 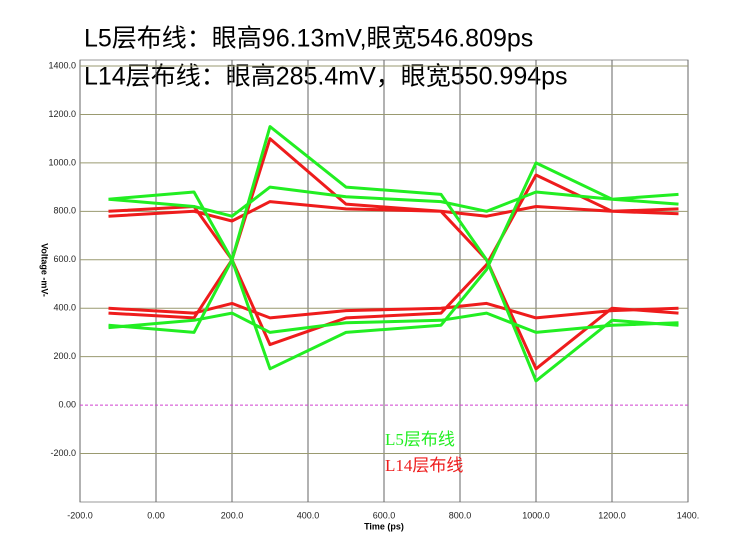 What do you see at coordinates (62, 162) in the screenshot?
I see `y-tick-label: 1000.0` at bounding box center [62, 162].